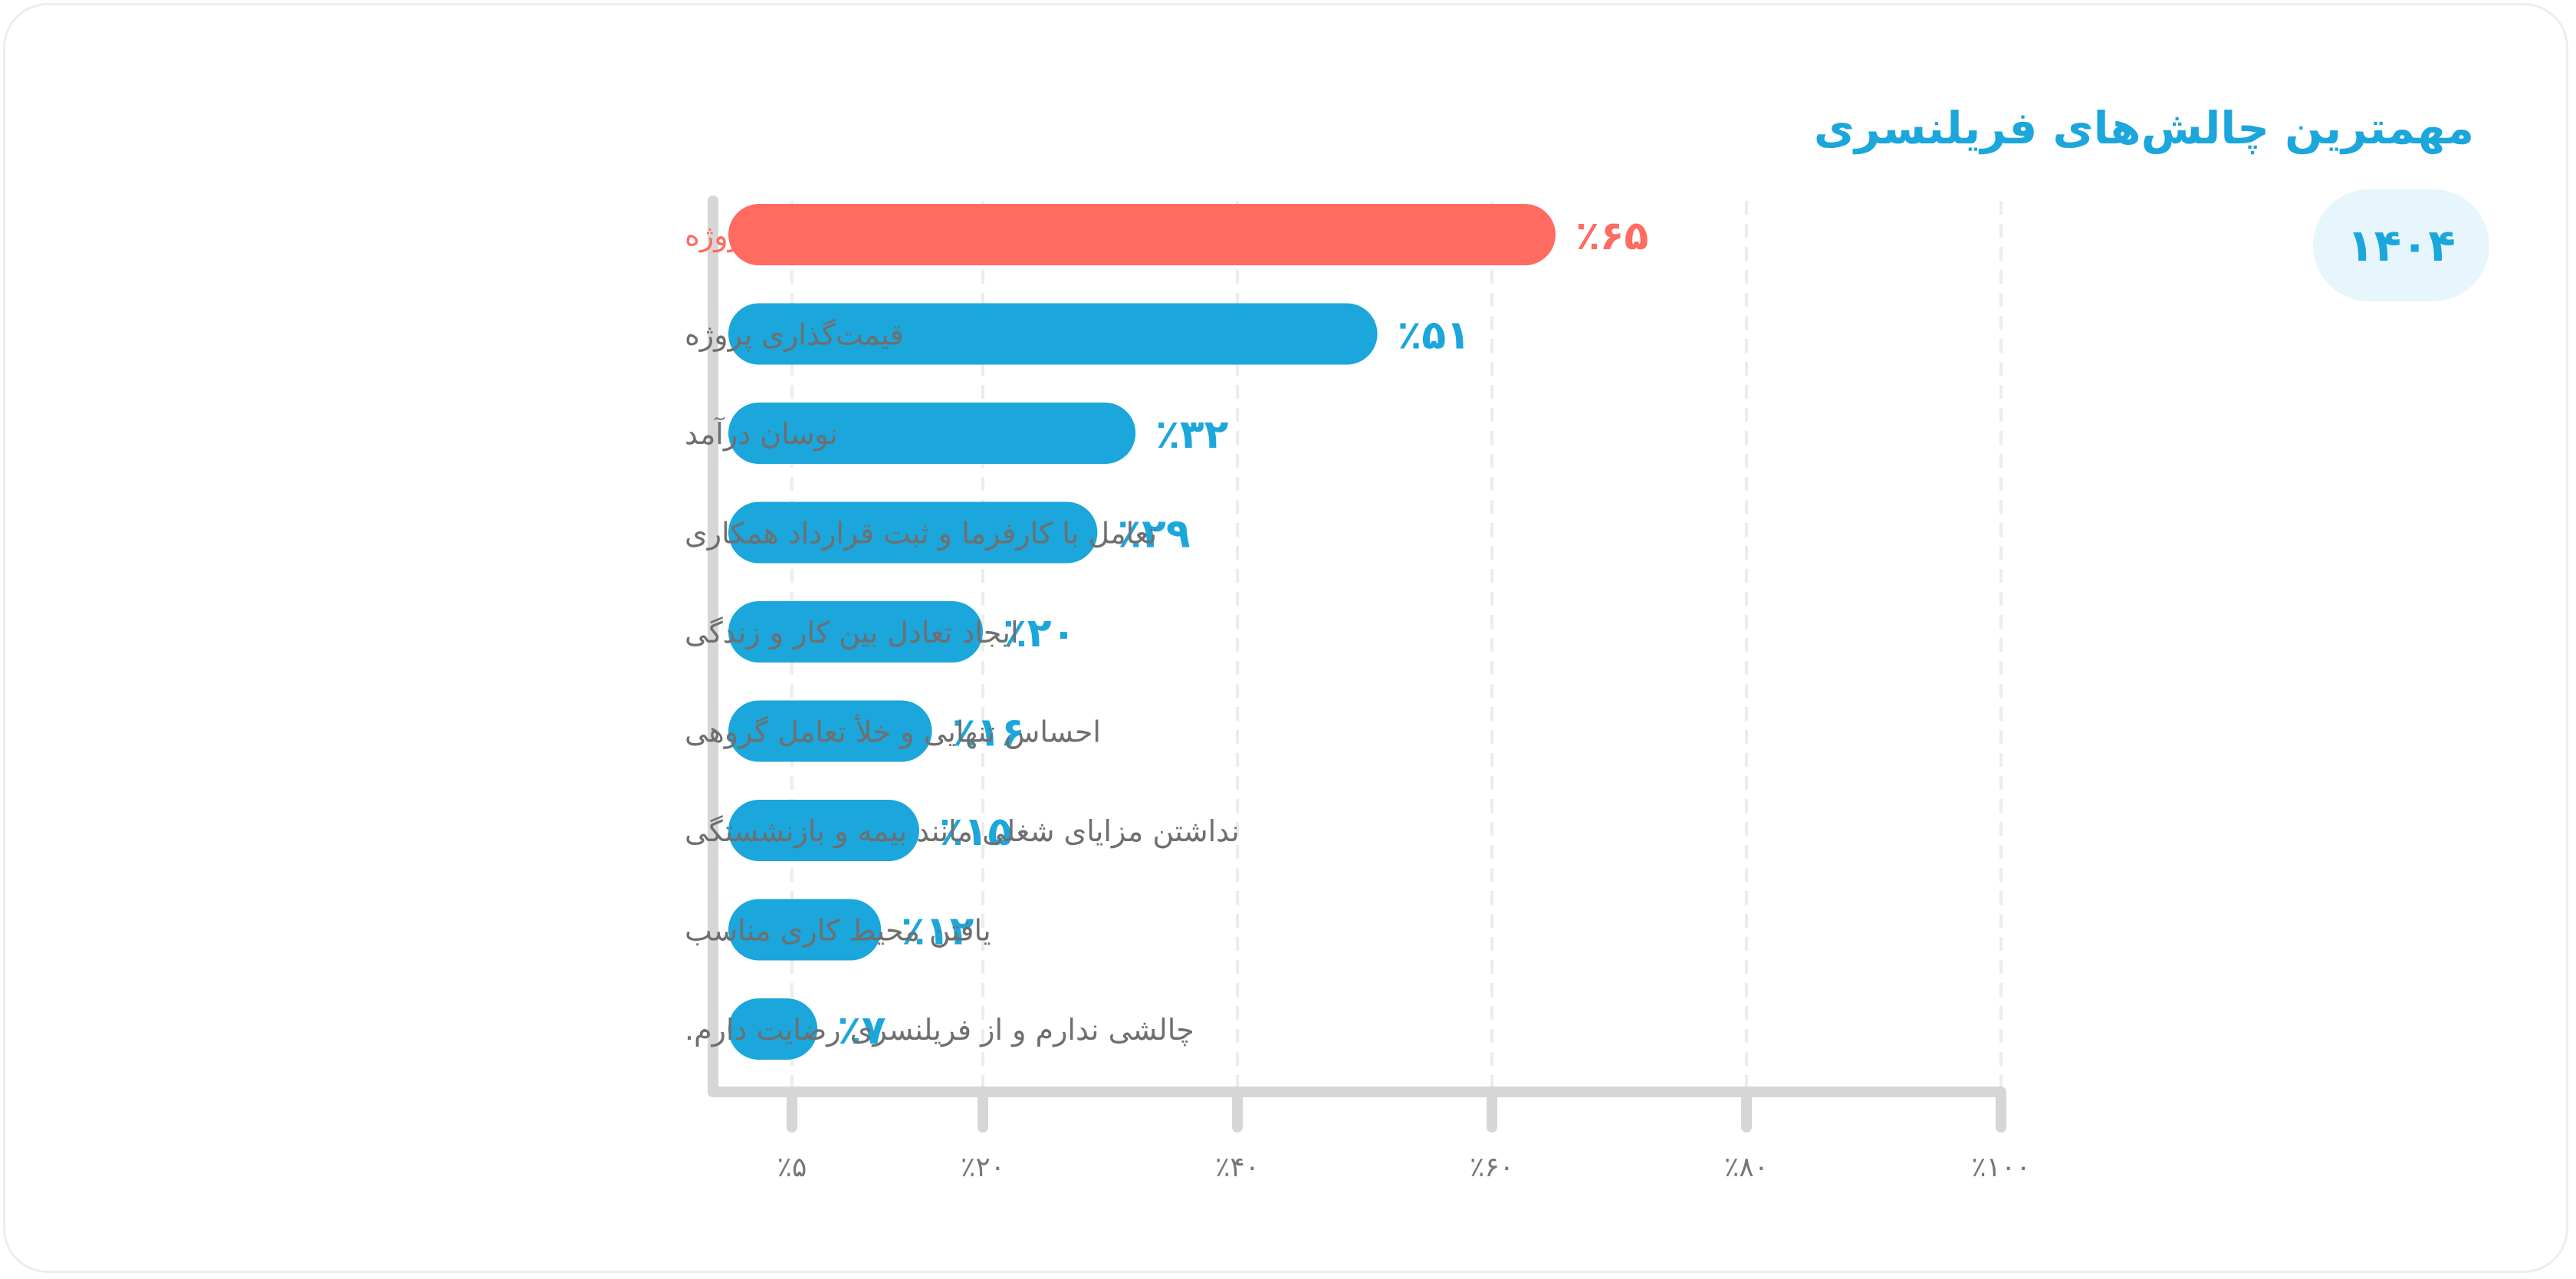 The width and height of the screenshot is (2576, 1279). What do you see at coordinates (988, 733) in the screenshot?
I see `bar-value-label: ٪۱۶` at bounding box center [988, 733].